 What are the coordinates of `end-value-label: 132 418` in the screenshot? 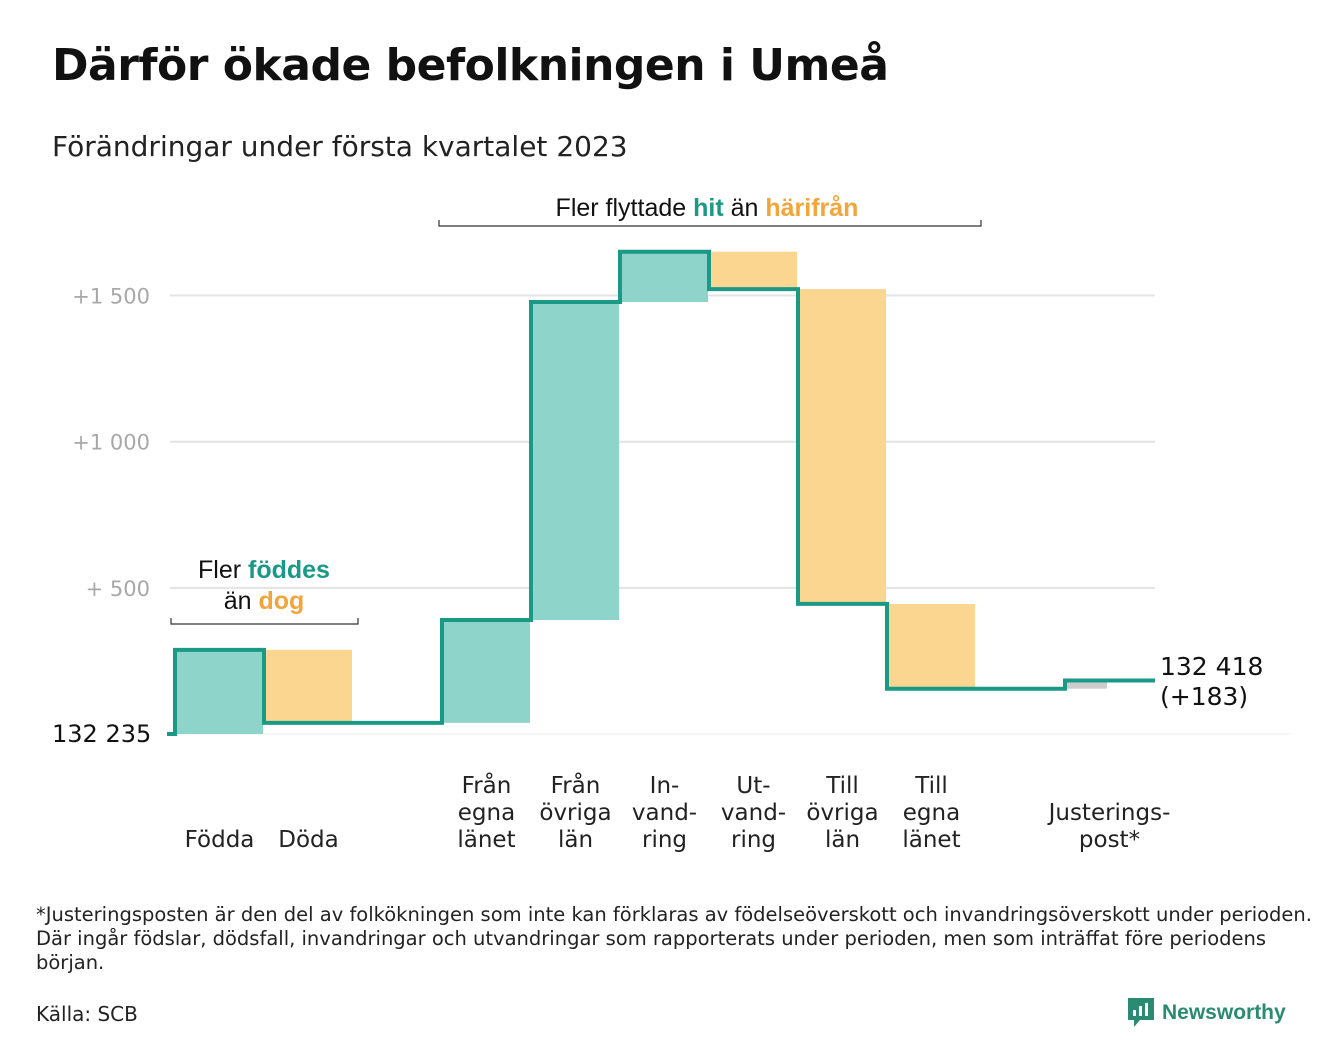 It's located at (1211, 666).